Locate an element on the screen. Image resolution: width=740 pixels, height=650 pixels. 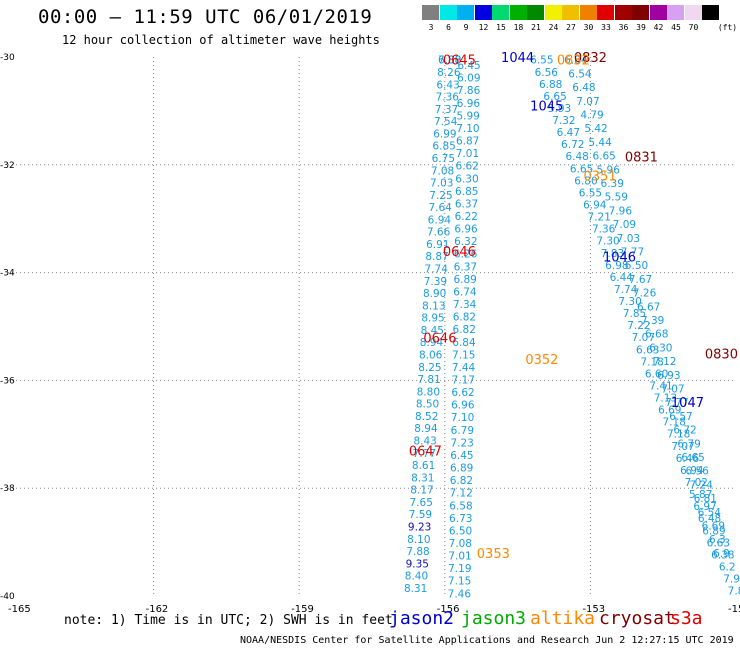
wave-height-value: 7.30 is located at coordinates (629, 302).